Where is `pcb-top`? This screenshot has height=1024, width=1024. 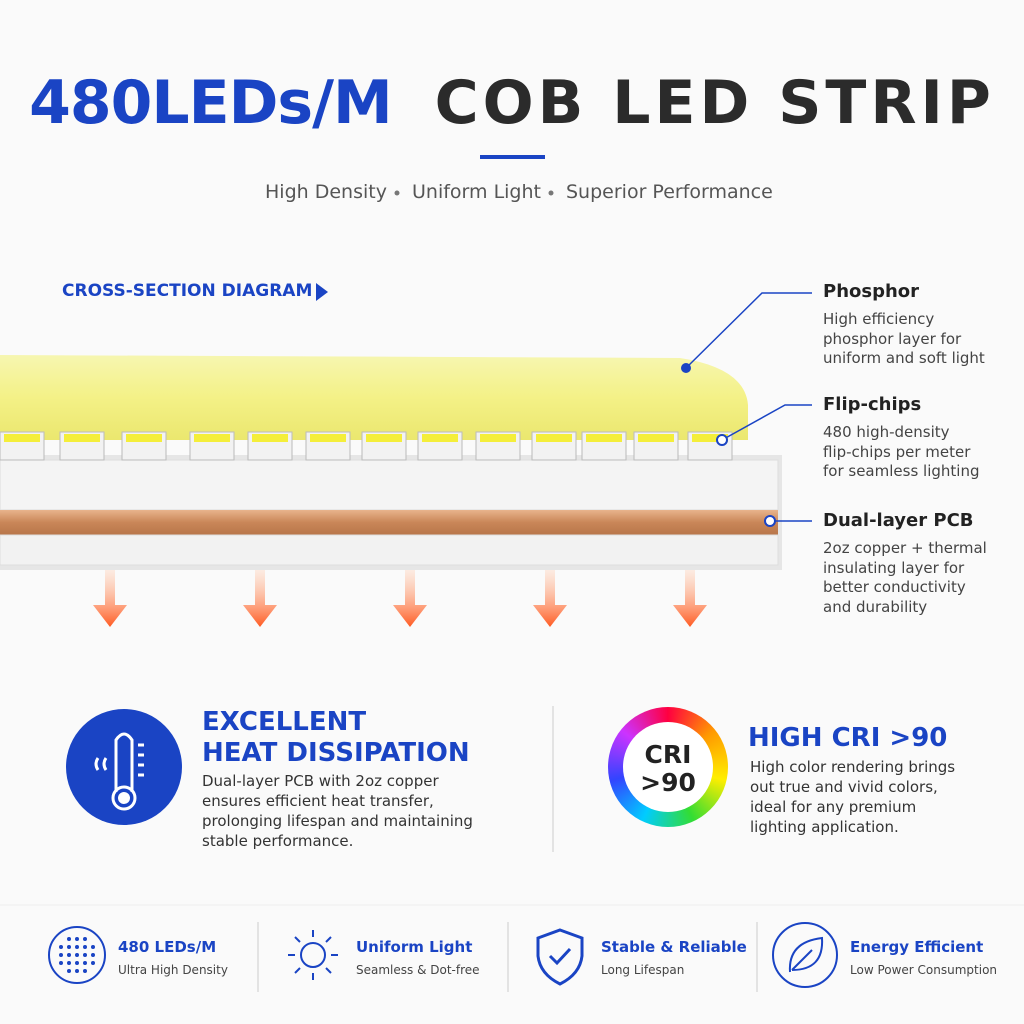
pcb-top is located at coordinates (389, 485).